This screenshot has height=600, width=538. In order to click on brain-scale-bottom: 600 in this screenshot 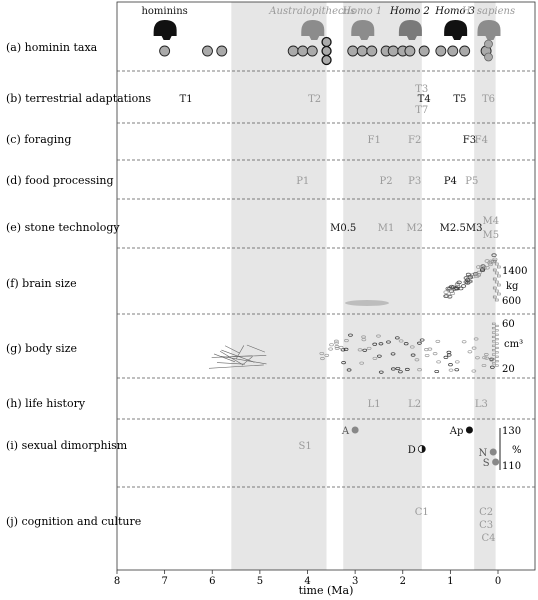, I will do `click(511, 301)`.